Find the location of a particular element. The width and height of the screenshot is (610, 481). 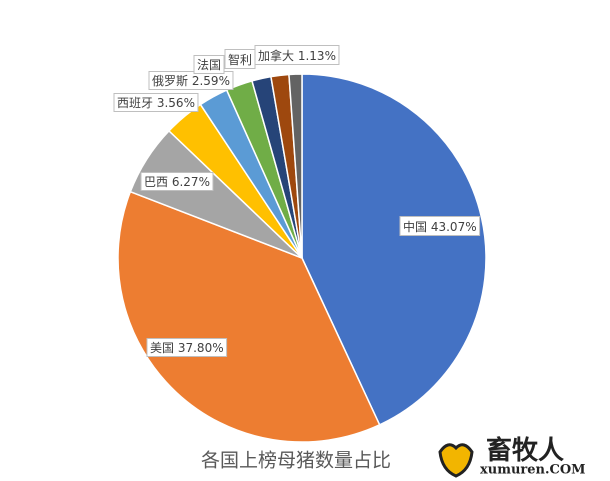

label-value: 1.13% is located at coordinates (317, 56).